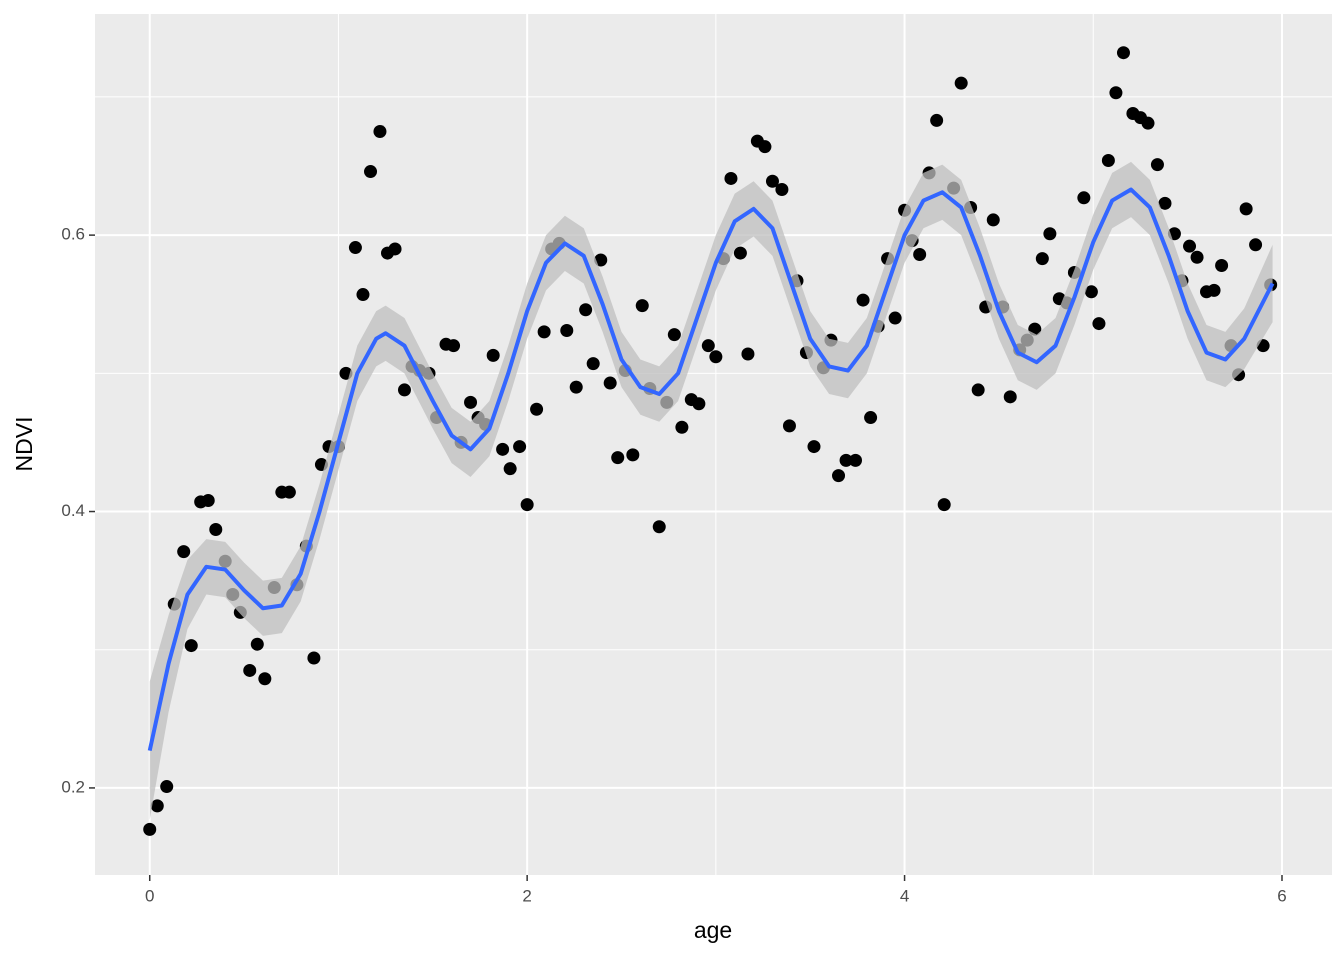 This screenshot has width=1344, height=960. Describe the element at coordinates (526, 895) in the screenshot. I see `x-tick-label: 2` at that location.